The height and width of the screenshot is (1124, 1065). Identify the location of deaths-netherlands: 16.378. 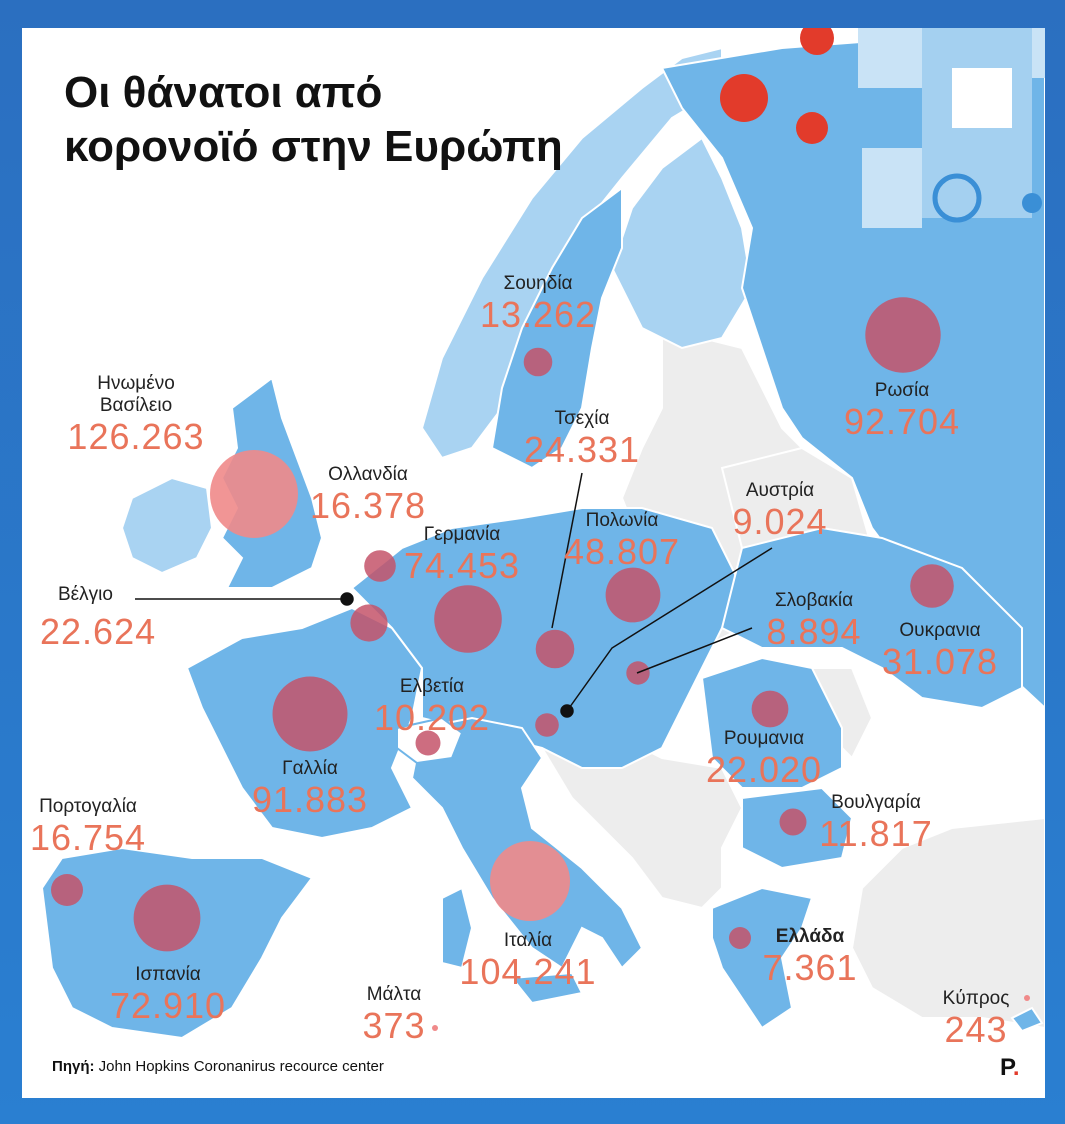
(368, 505).